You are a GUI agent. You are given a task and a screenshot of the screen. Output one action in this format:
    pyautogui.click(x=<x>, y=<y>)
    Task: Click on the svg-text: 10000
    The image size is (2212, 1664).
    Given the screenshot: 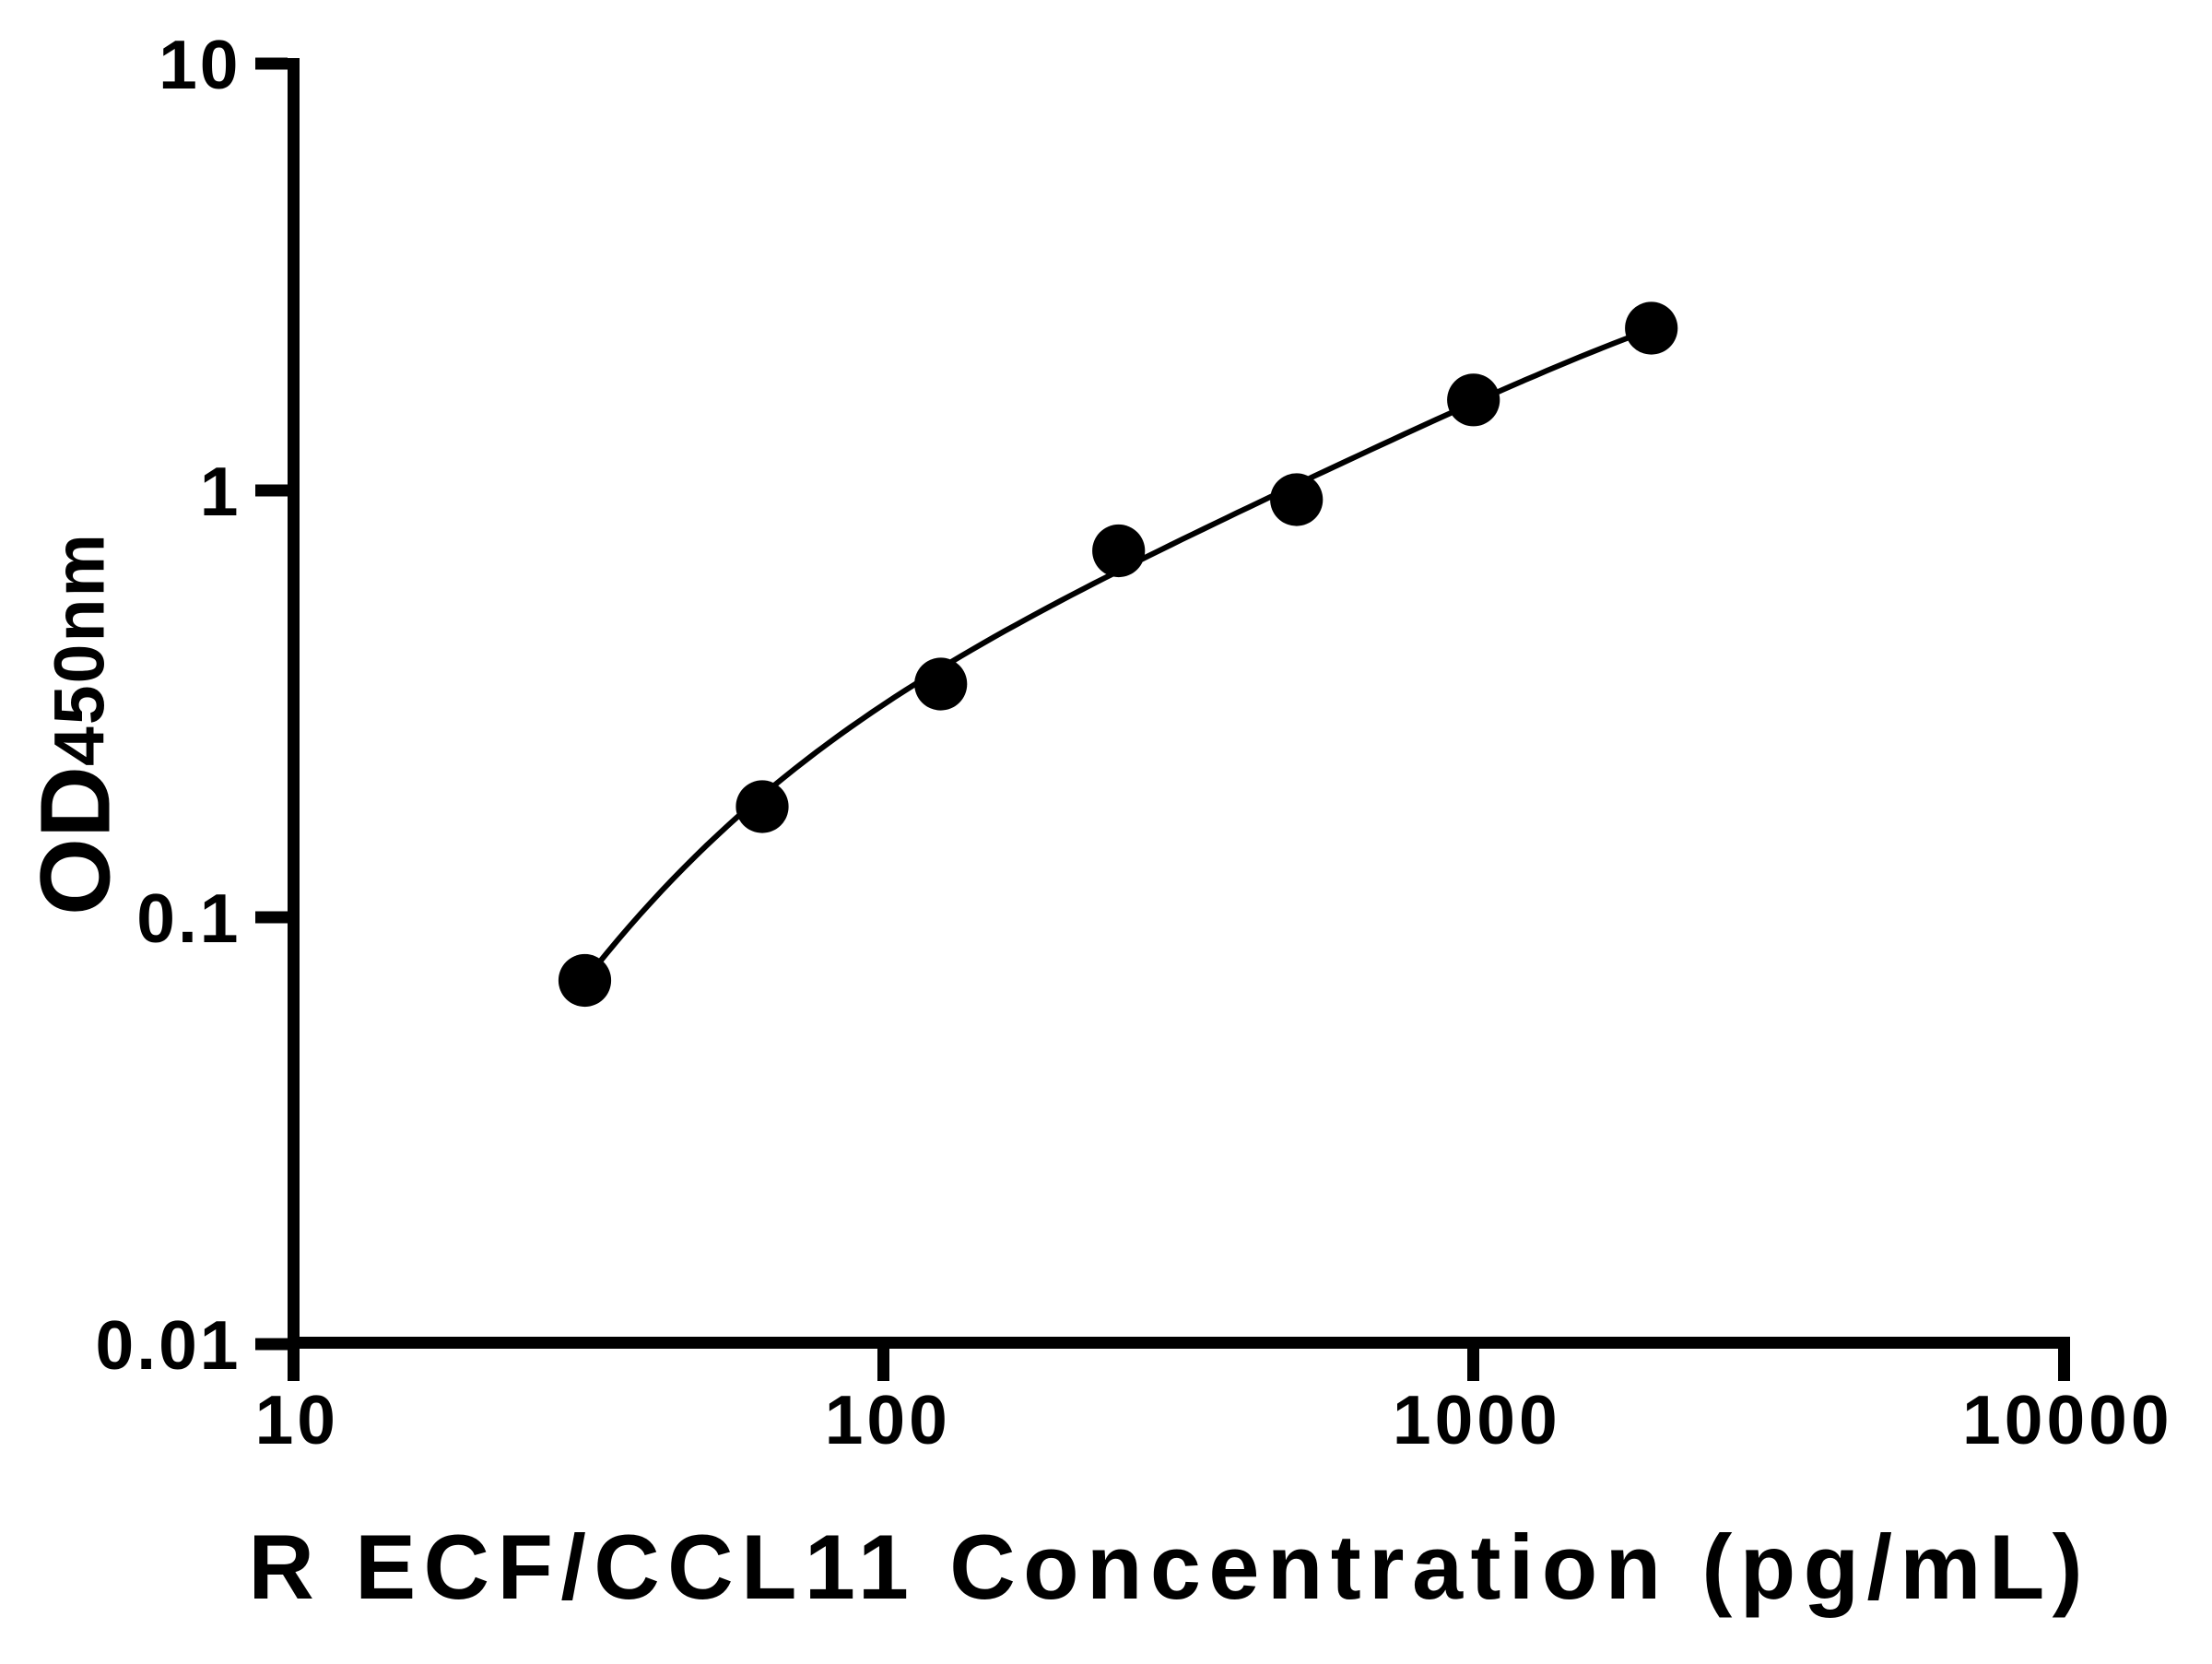 What is the action you would take?
    pyautogui.click(x=2067, y=1419)
    